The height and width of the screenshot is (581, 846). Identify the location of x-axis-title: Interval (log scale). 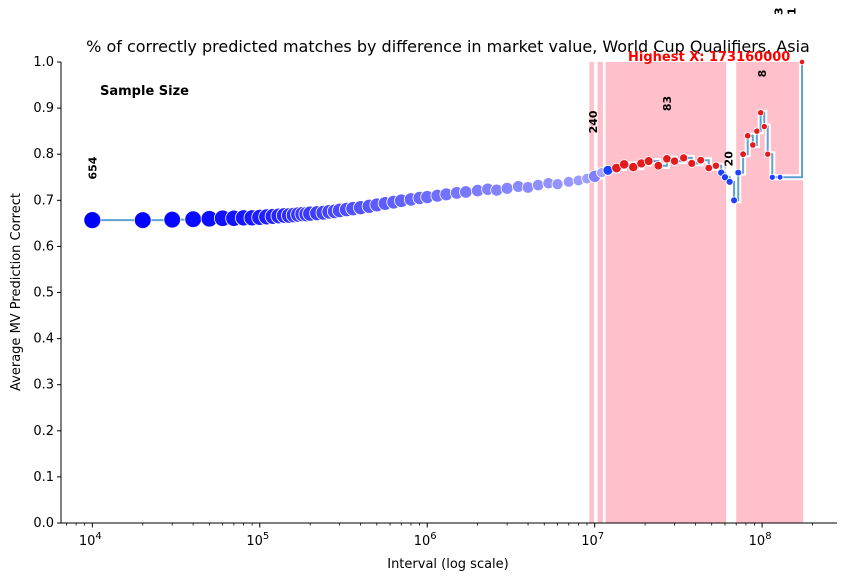
(448, 564).